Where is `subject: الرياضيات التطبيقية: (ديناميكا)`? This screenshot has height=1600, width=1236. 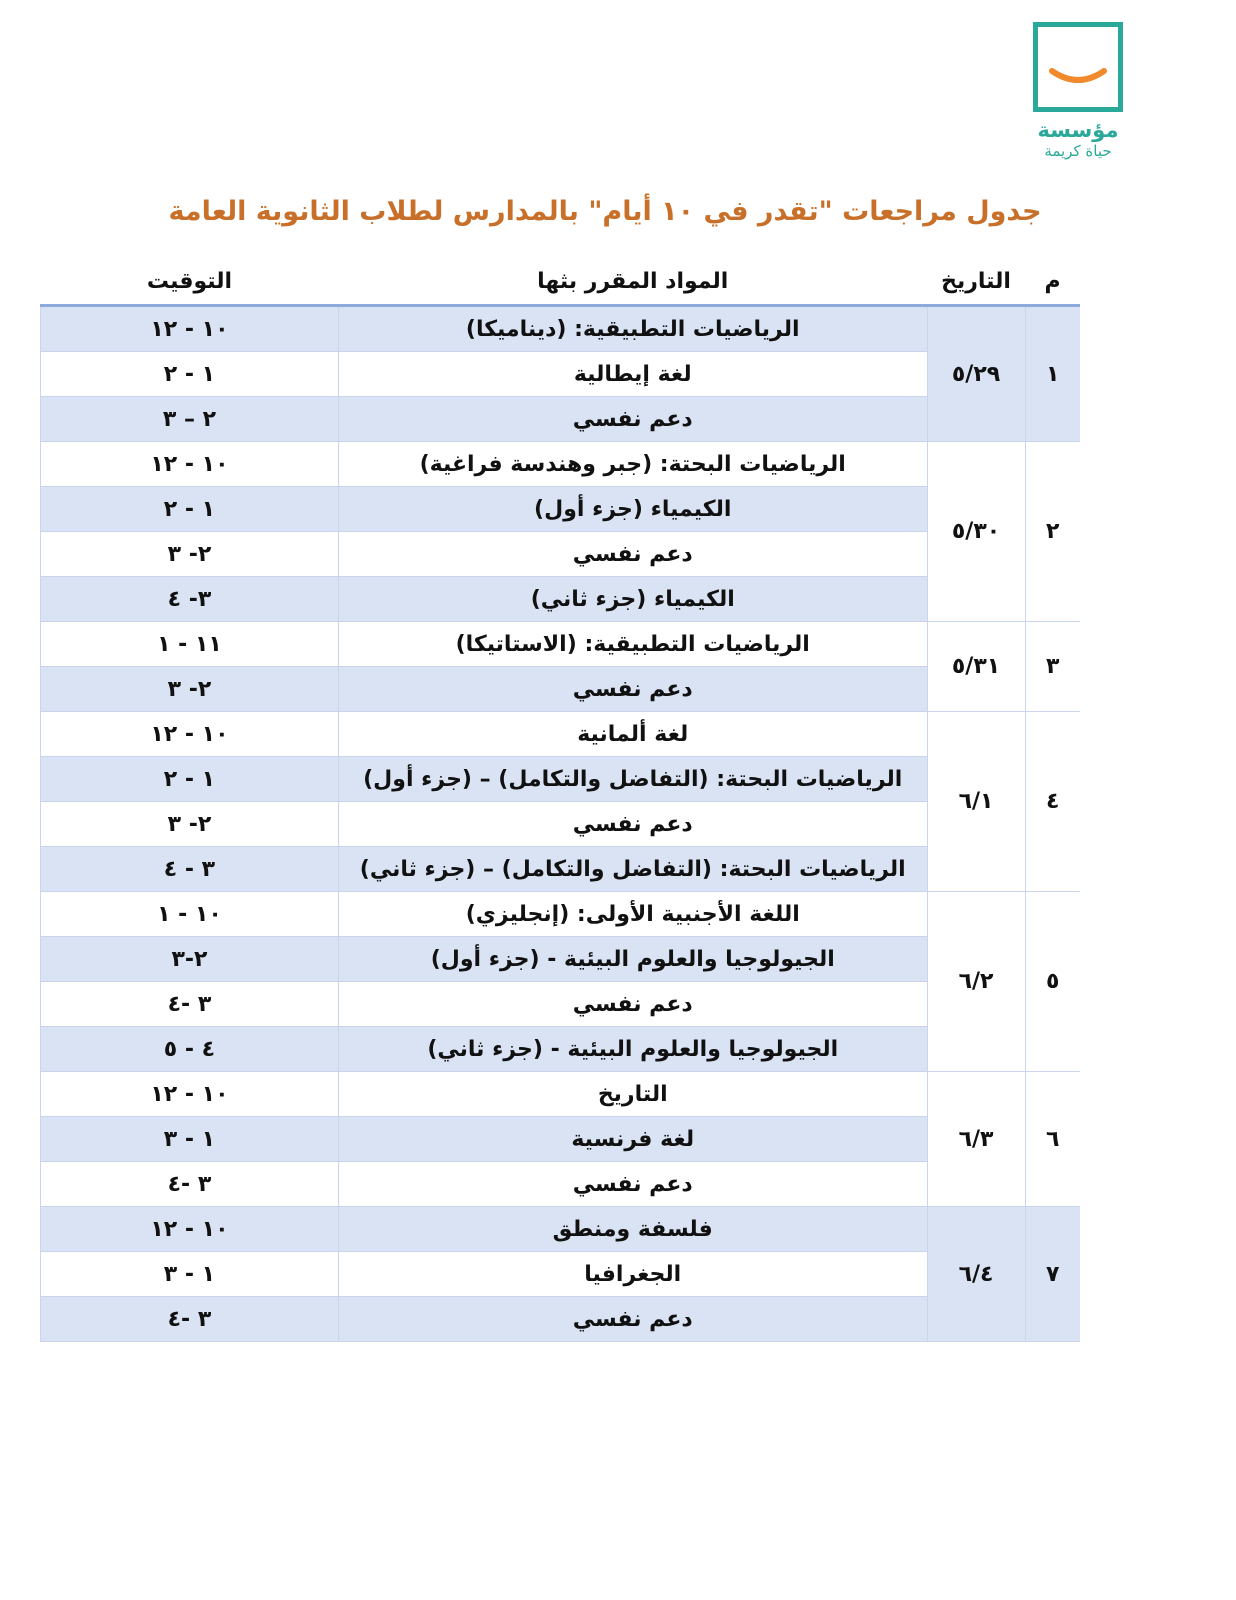 subject: الرياضيات التطبيقية: (ديناميكا) is located at coordinates (632, 328).